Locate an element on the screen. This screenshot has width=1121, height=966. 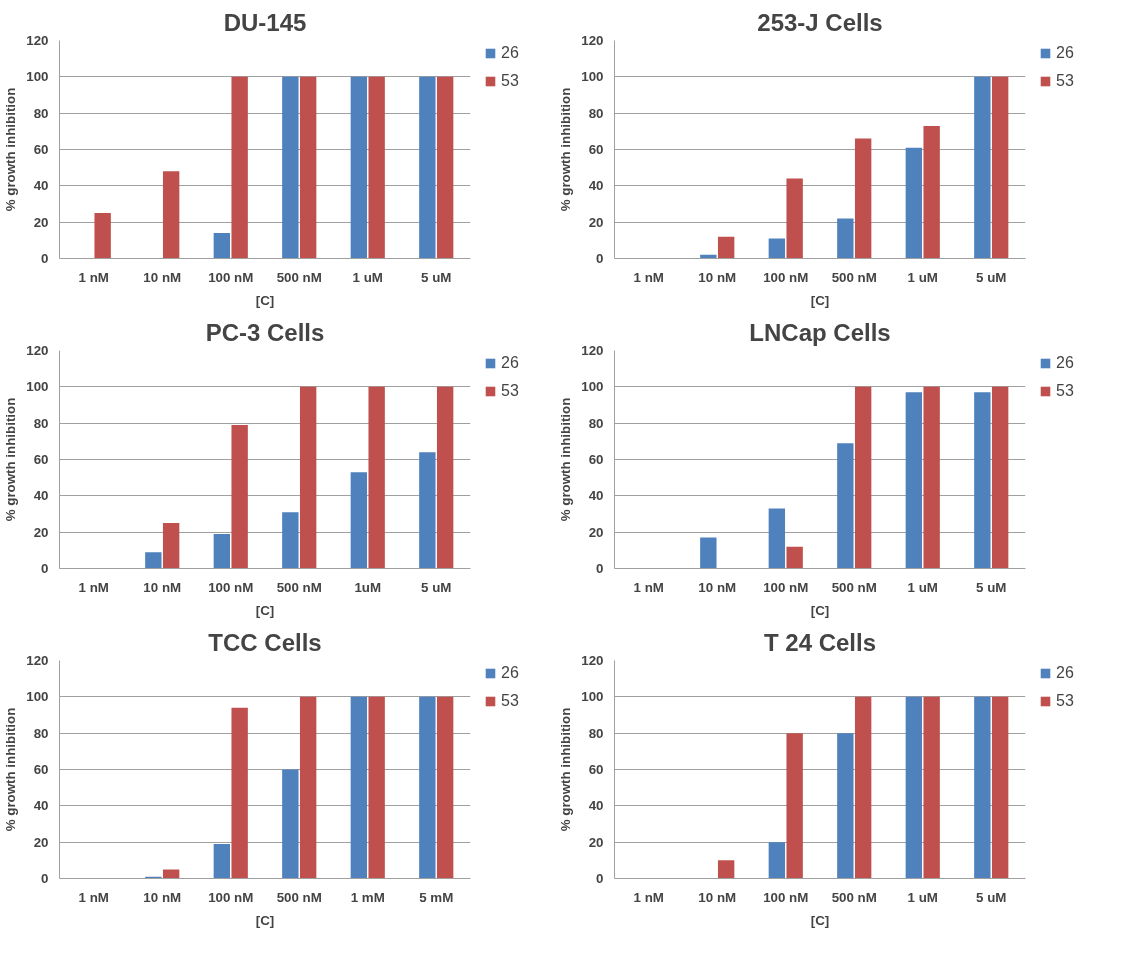
chart-title: T 24 Cells is located at coordinates (820, 642).